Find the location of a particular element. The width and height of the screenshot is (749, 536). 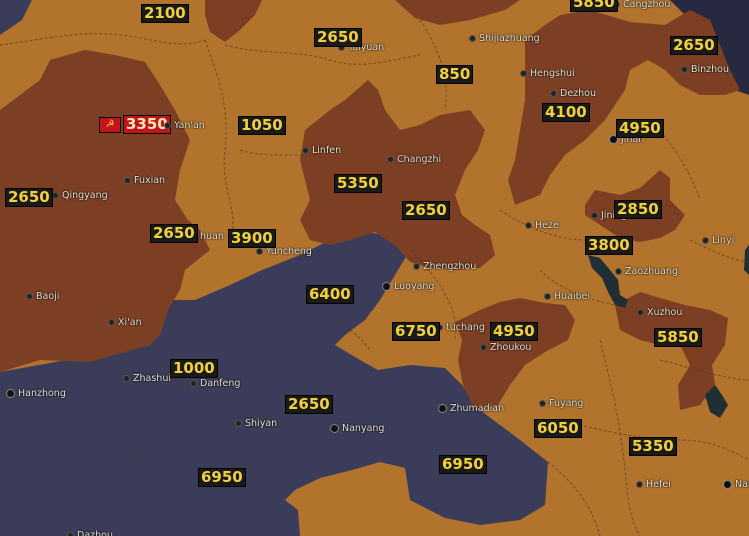

city-xuzhou: Xuzhou is located at coordinates (659, 312).